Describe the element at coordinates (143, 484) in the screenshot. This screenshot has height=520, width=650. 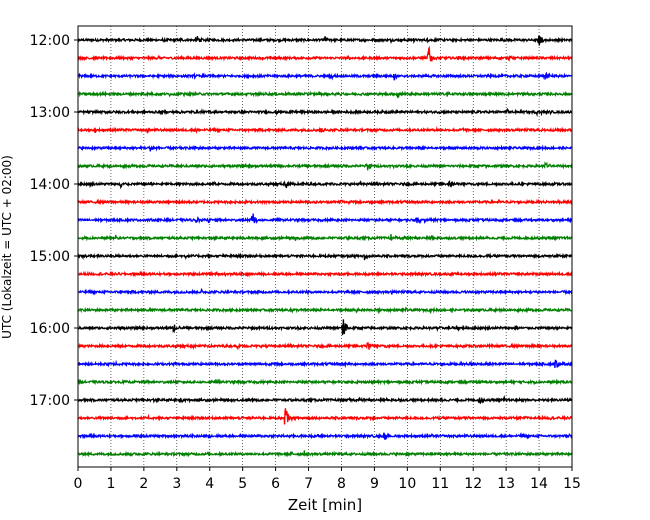
I see `x-tick-label: 2` at that location.